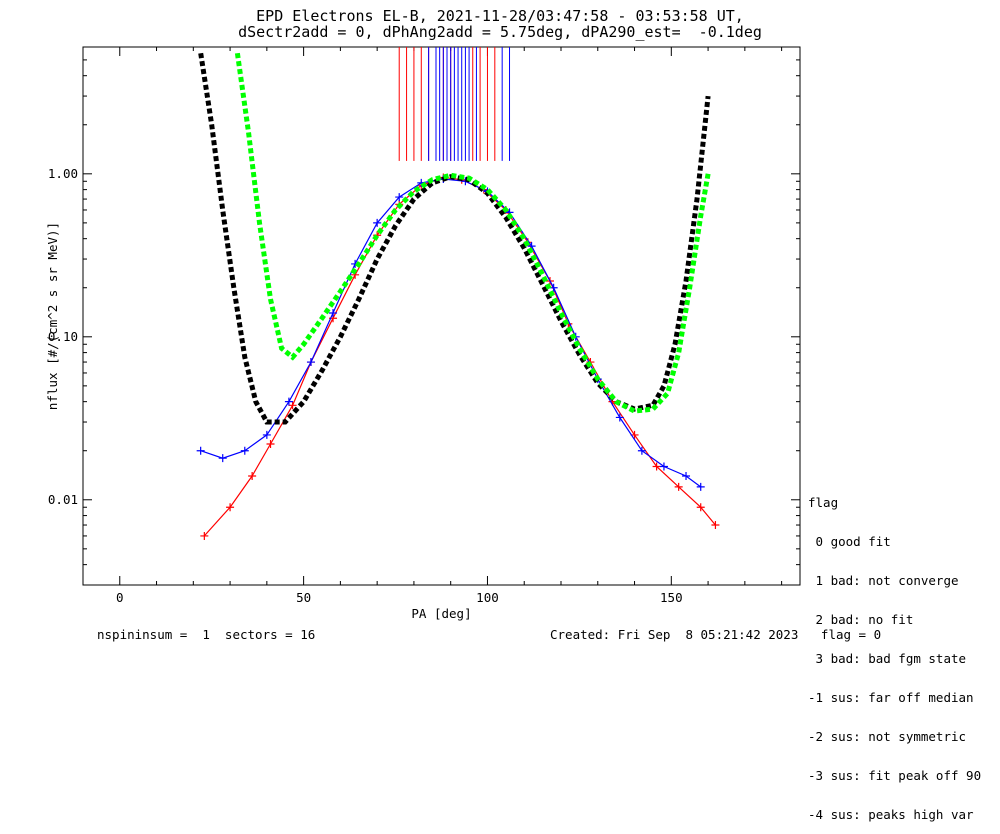 The width and height of the screenshot is (1000, 834). I want to click on legend-item: 3 bad: bad fgm state, so click(887, 658).